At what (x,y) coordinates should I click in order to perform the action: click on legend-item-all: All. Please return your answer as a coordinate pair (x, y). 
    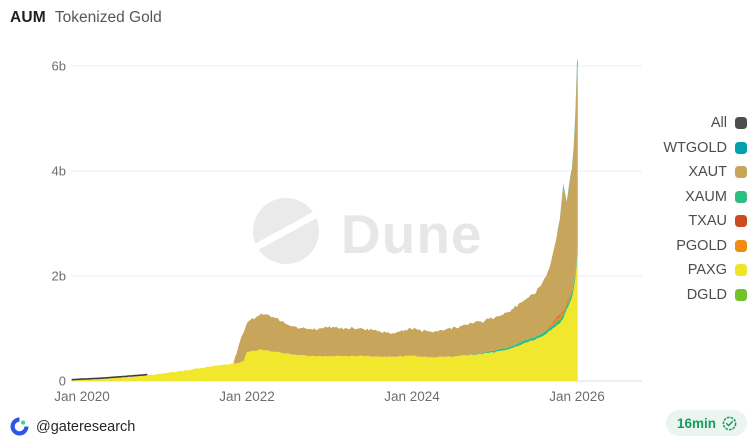
    Looking at the image, I should click on (705, 123).